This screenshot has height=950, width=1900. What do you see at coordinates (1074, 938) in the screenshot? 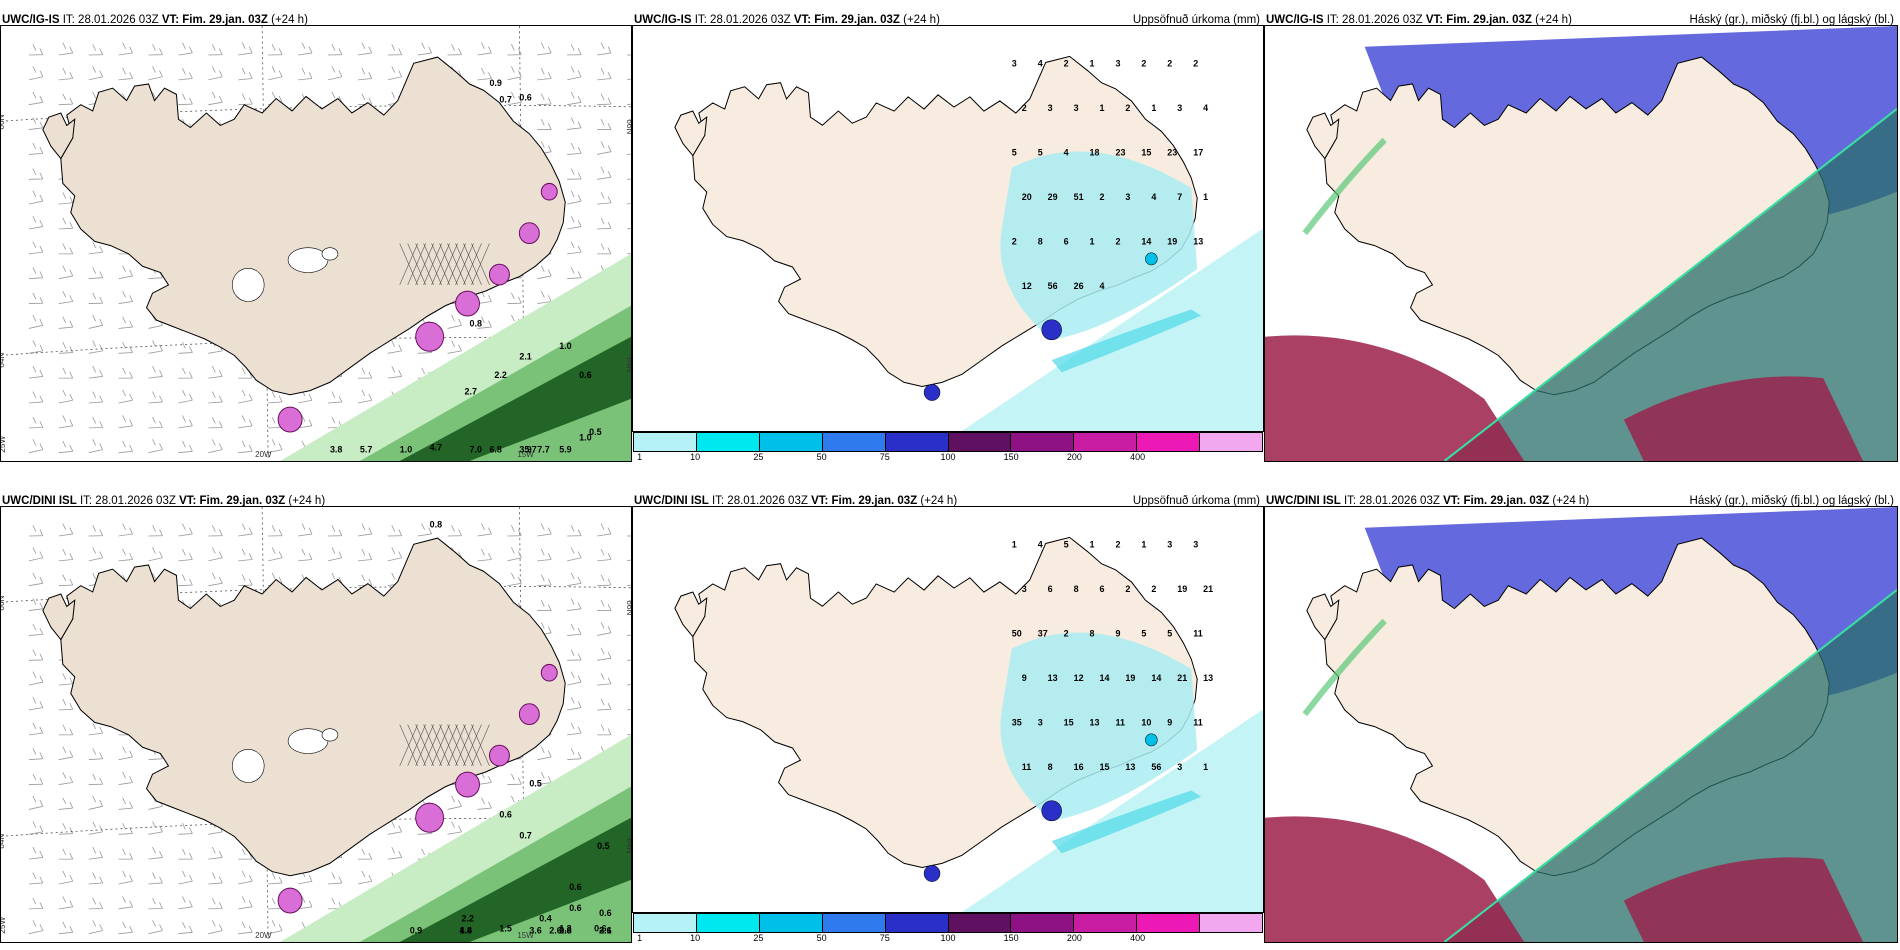
I see `colorbar-tick-label: 200` at bounding box center [1074, 938].